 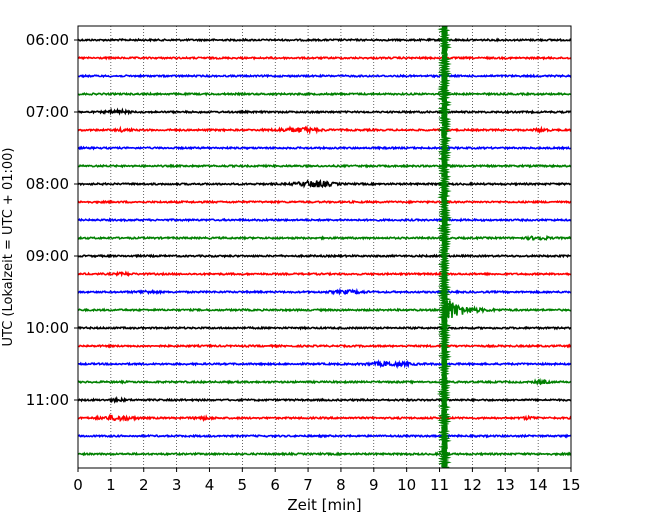 I want to click on x-tick-label-4: 4, so click(x=210, y=485).